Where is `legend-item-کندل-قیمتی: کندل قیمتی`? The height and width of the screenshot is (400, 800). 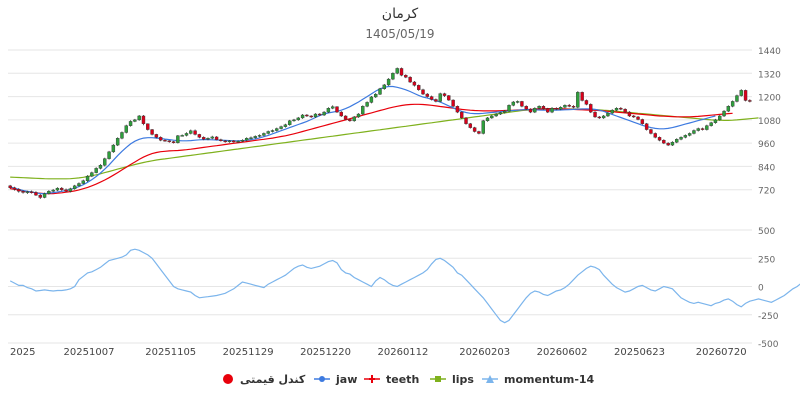
legend-item-کندل-قیمتی: کندل قیمتی is located at coordinates (263, 379).